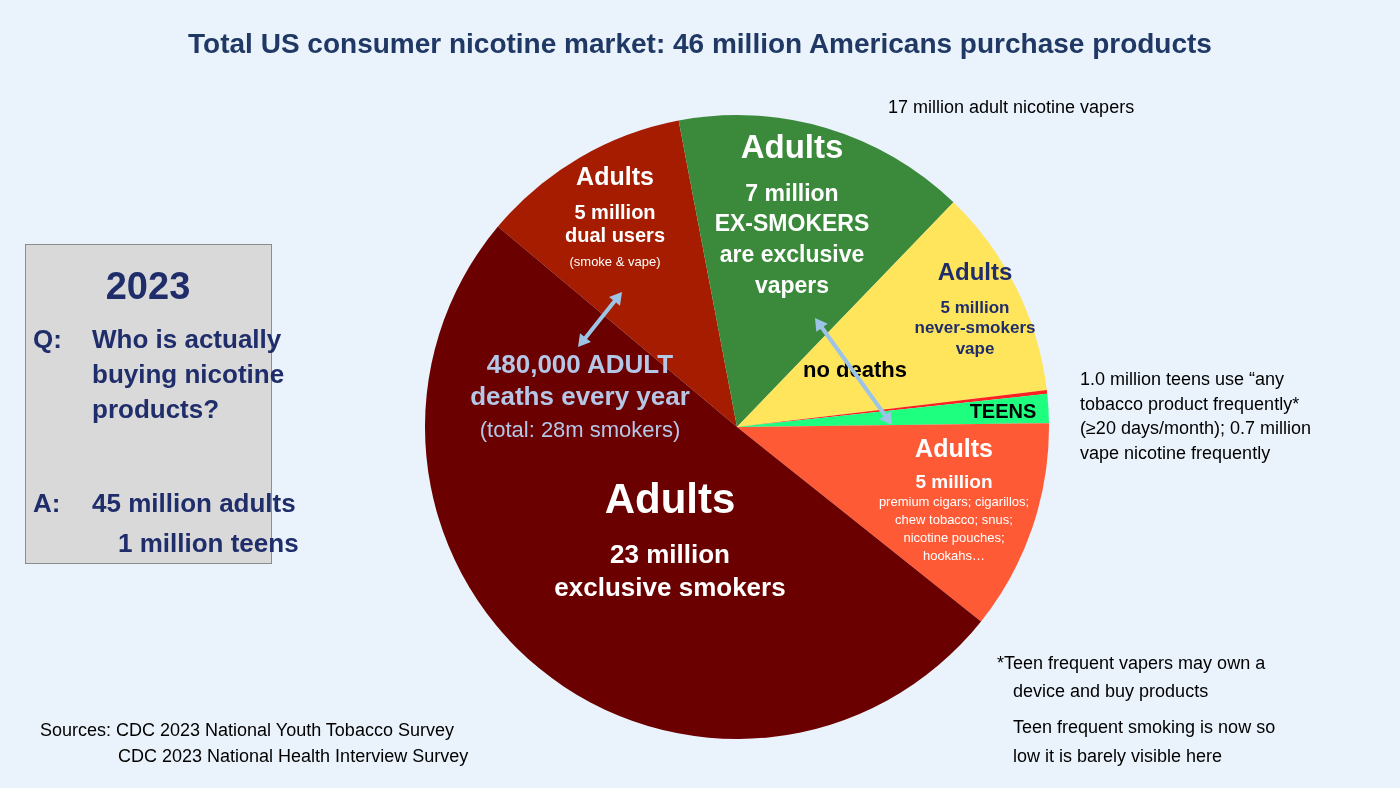  What do you see at coordinates (580, 380) in the screenshot?
I see `text: 480,000 ADULT deaths every year` at bounding box center [580, 380].